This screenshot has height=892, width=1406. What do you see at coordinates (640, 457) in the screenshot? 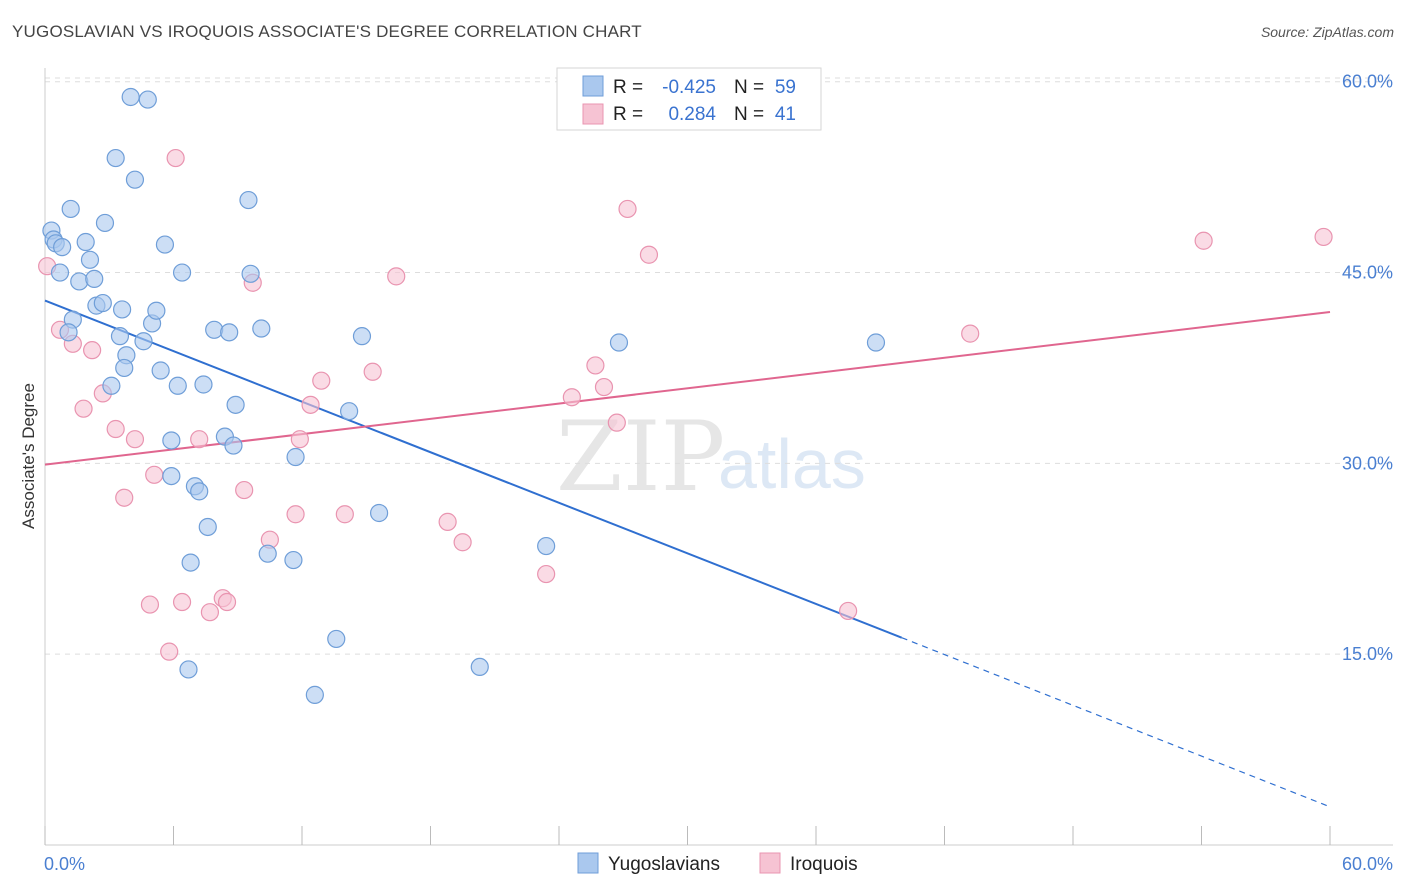
I see `watermark-zip: ZIP` at bounding box center [640, 457].